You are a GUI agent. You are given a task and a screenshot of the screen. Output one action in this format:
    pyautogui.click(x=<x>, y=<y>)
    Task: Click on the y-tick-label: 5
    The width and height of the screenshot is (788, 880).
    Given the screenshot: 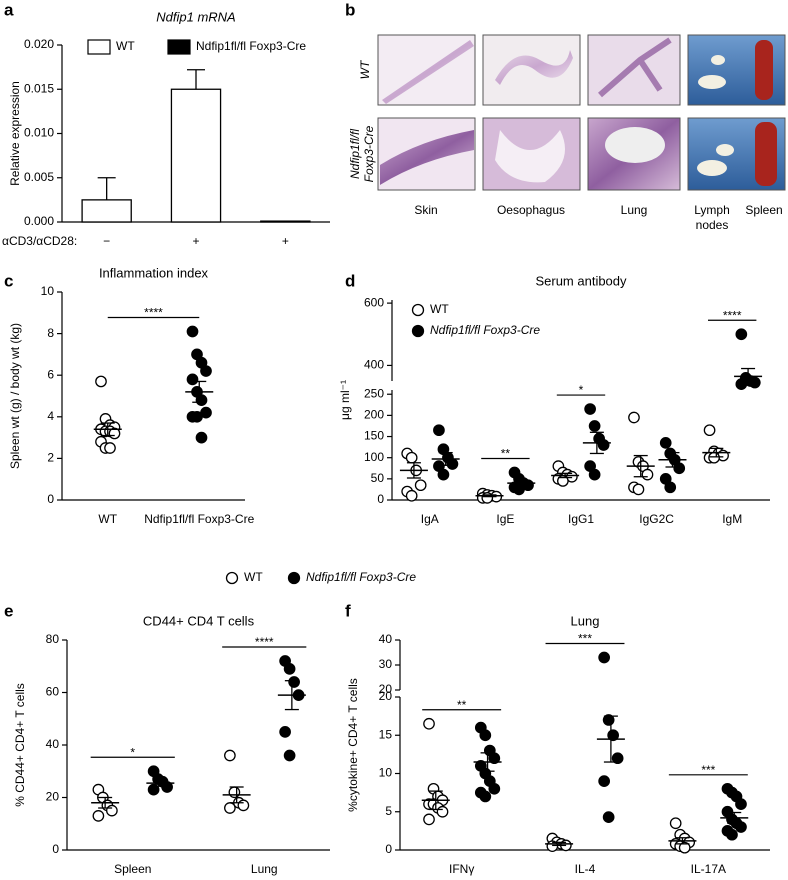 What is the action you would take?
    pyautogui.click(x=388, y=811)
    